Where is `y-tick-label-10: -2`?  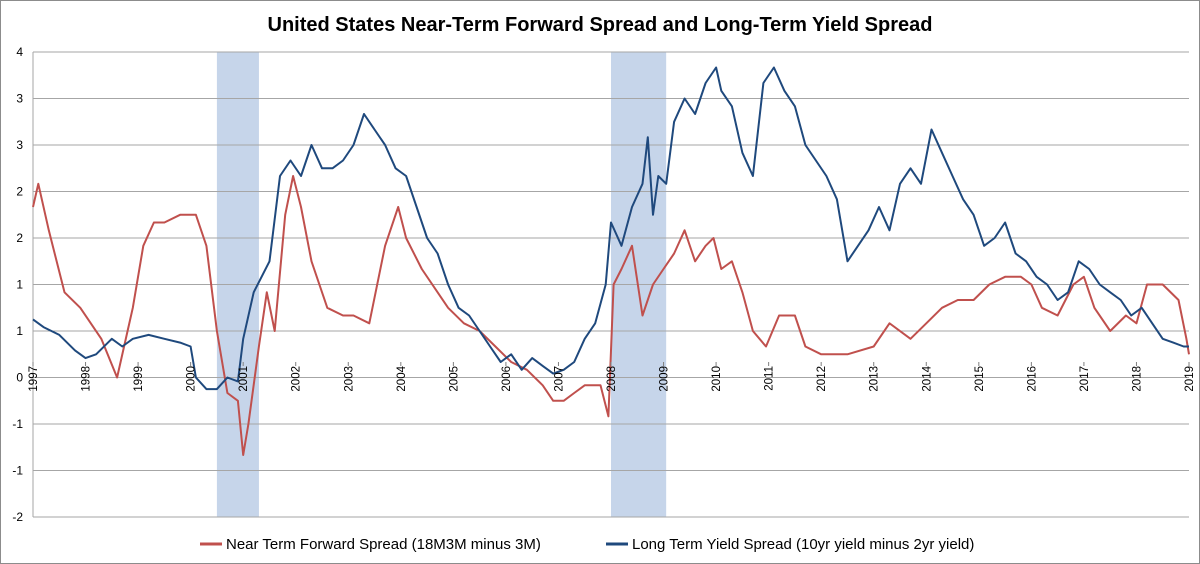 y-tick-label-10: -2 is located at coordinates (17, 517).